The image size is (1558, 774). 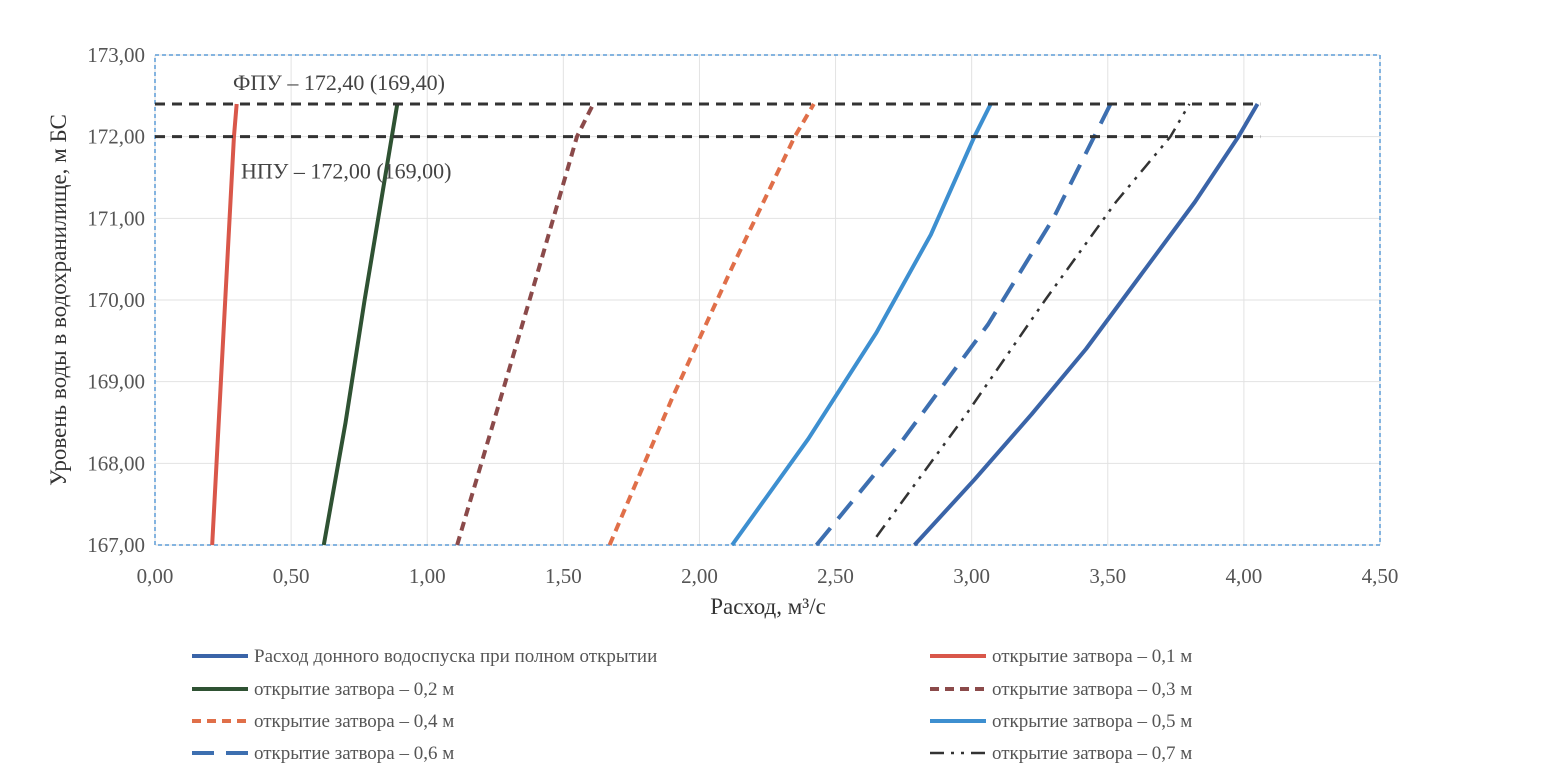 What do you see at coordinates (835, 576) in the screenshot?
I see `x-tick-label: 2,50` at bounding box center [835, 576].